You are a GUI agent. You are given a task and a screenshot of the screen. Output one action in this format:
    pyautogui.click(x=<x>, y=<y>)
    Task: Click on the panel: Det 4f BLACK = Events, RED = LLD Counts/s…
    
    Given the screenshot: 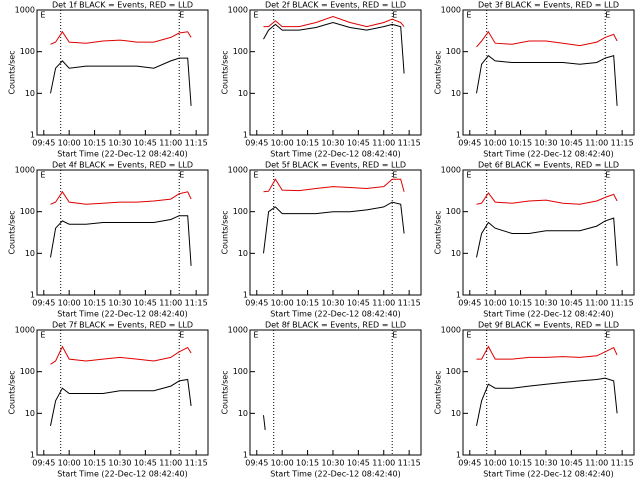 What is the action you would take?
    pyautogui.click(x=108, y=240)
    